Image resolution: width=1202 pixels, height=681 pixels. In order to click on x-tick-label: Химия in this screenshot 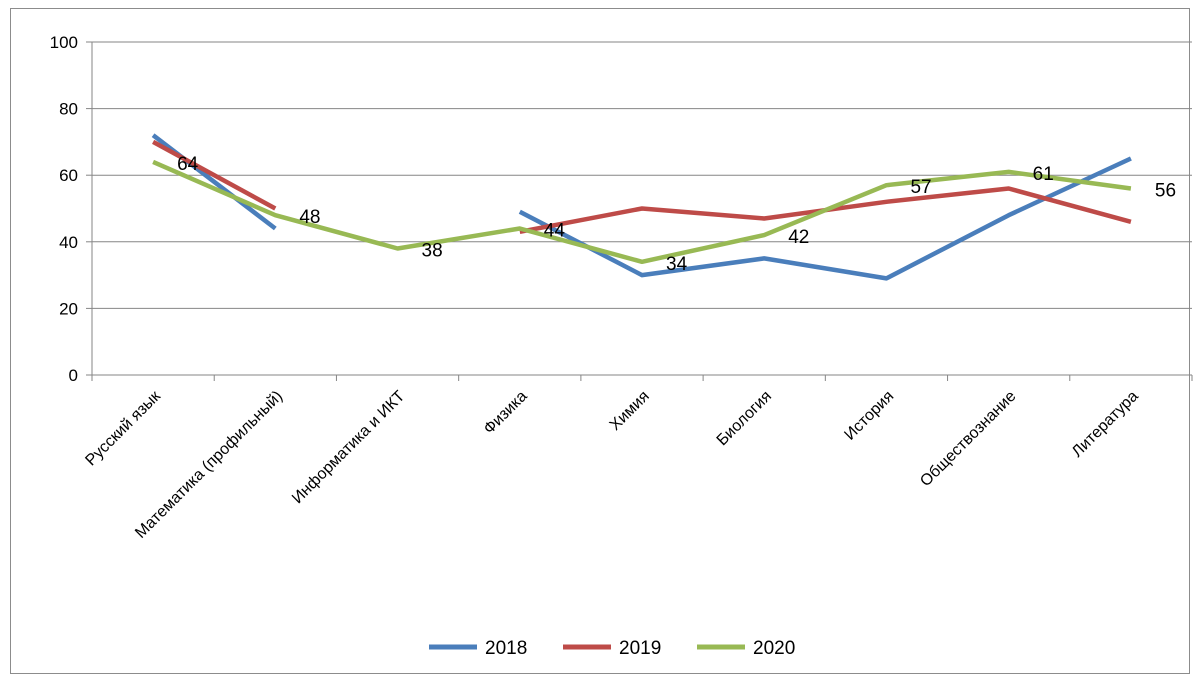, I will do `click(630, 411)`.